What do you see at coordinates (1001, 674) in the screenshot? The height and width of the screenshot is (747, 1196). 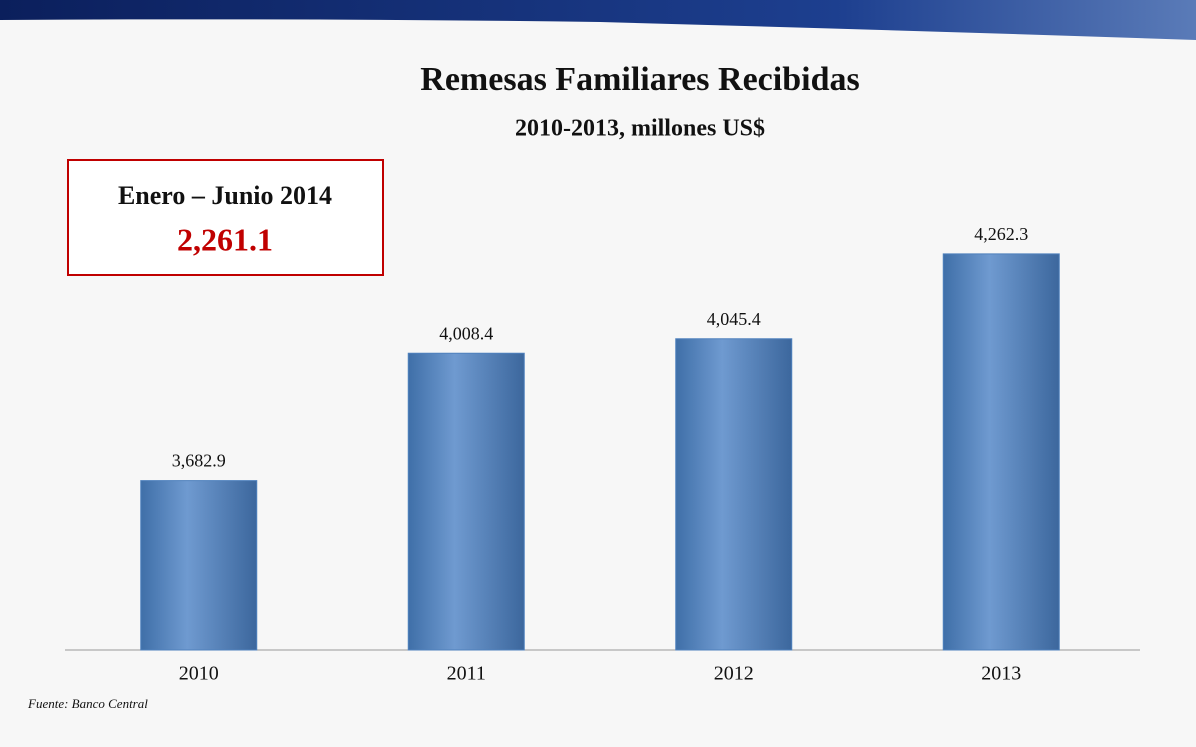 I see `x-tick-label: 2013` at bounding box center [1001, 674].